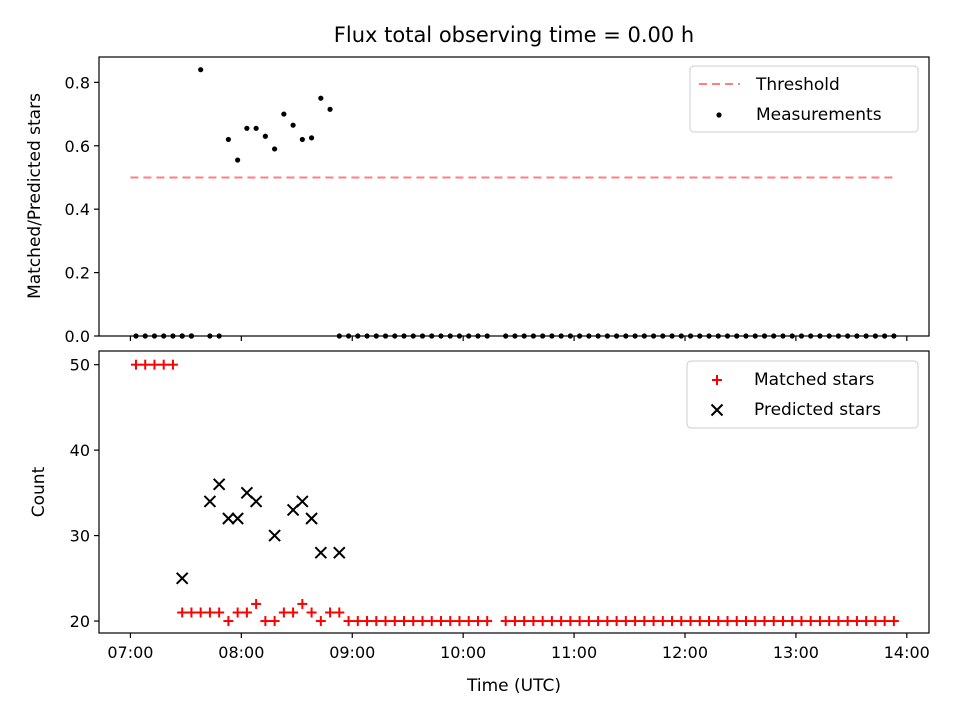 This screenshot has width=960, height=720. I want to click on top-y-tick-label: 0.0, so click(77, 336).